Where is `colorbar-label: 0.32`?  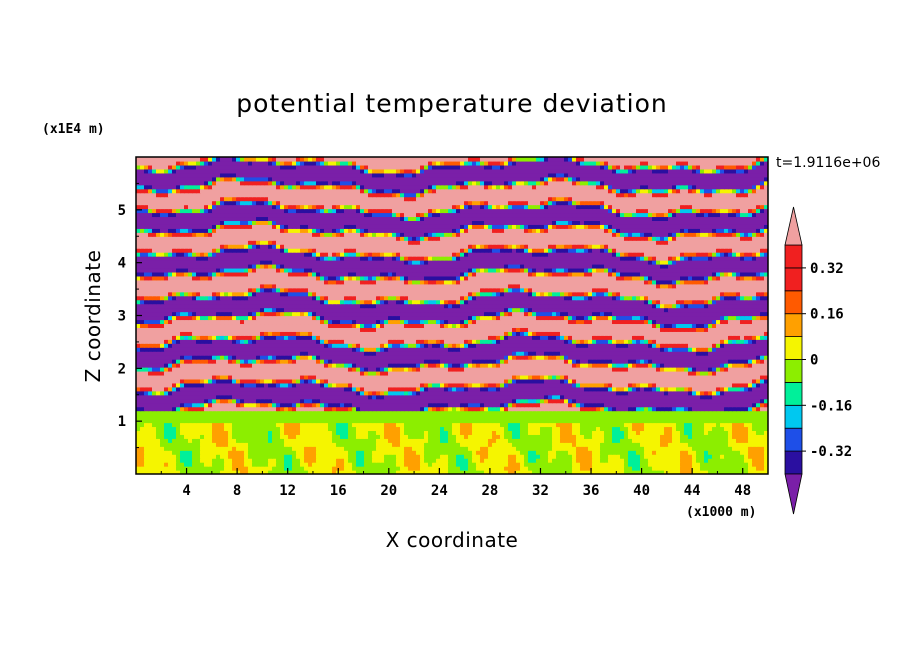
colorbar-label: 0.32 is located at coordinates (827, 269).